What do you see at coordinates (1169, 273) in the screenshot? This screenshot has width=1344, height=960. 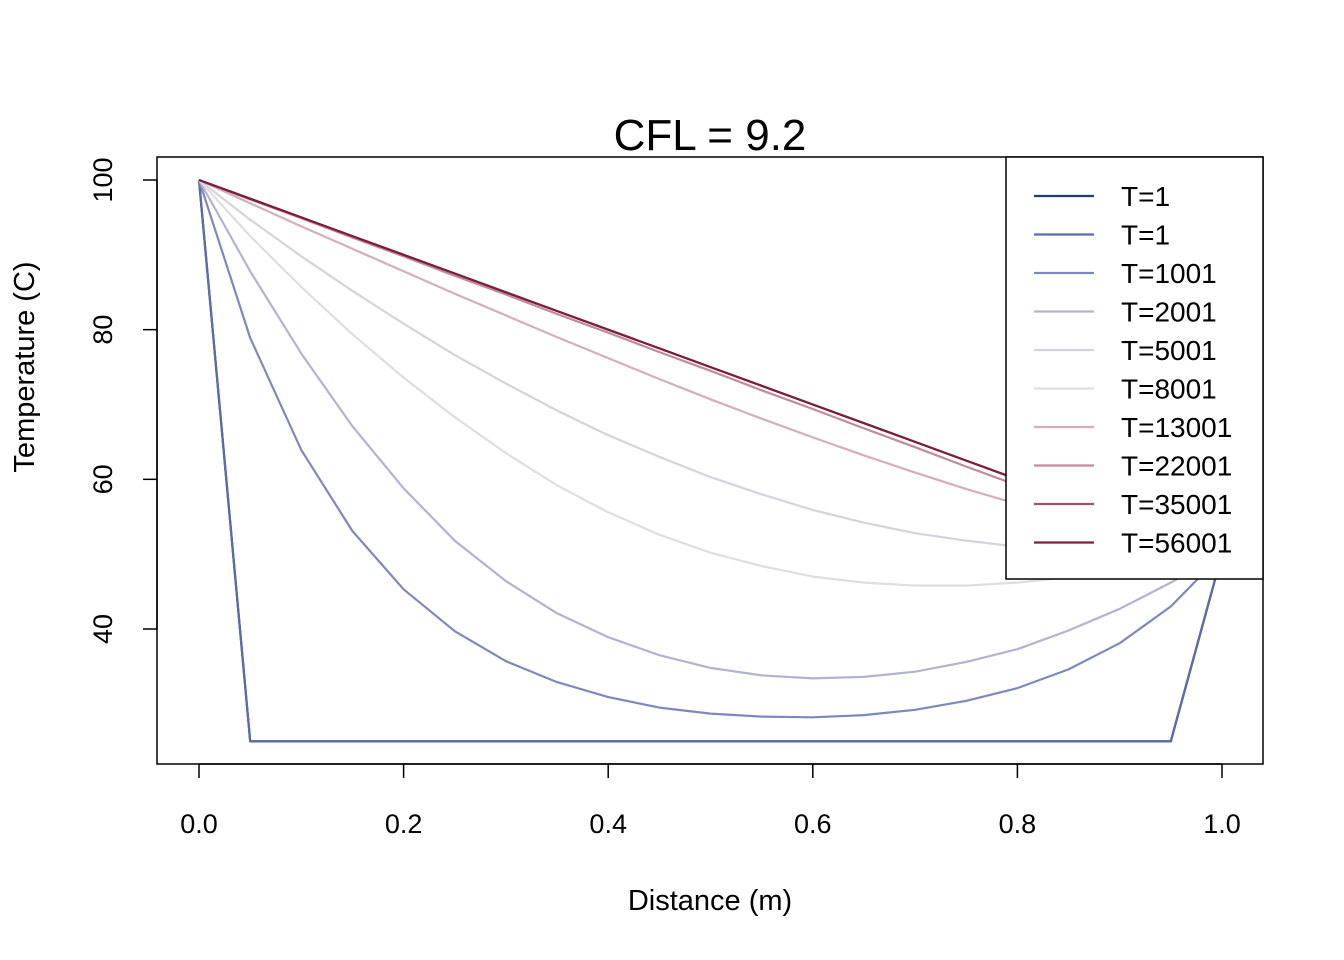 I see `legend-label: T=1001` at bounding box center [1169, 273].